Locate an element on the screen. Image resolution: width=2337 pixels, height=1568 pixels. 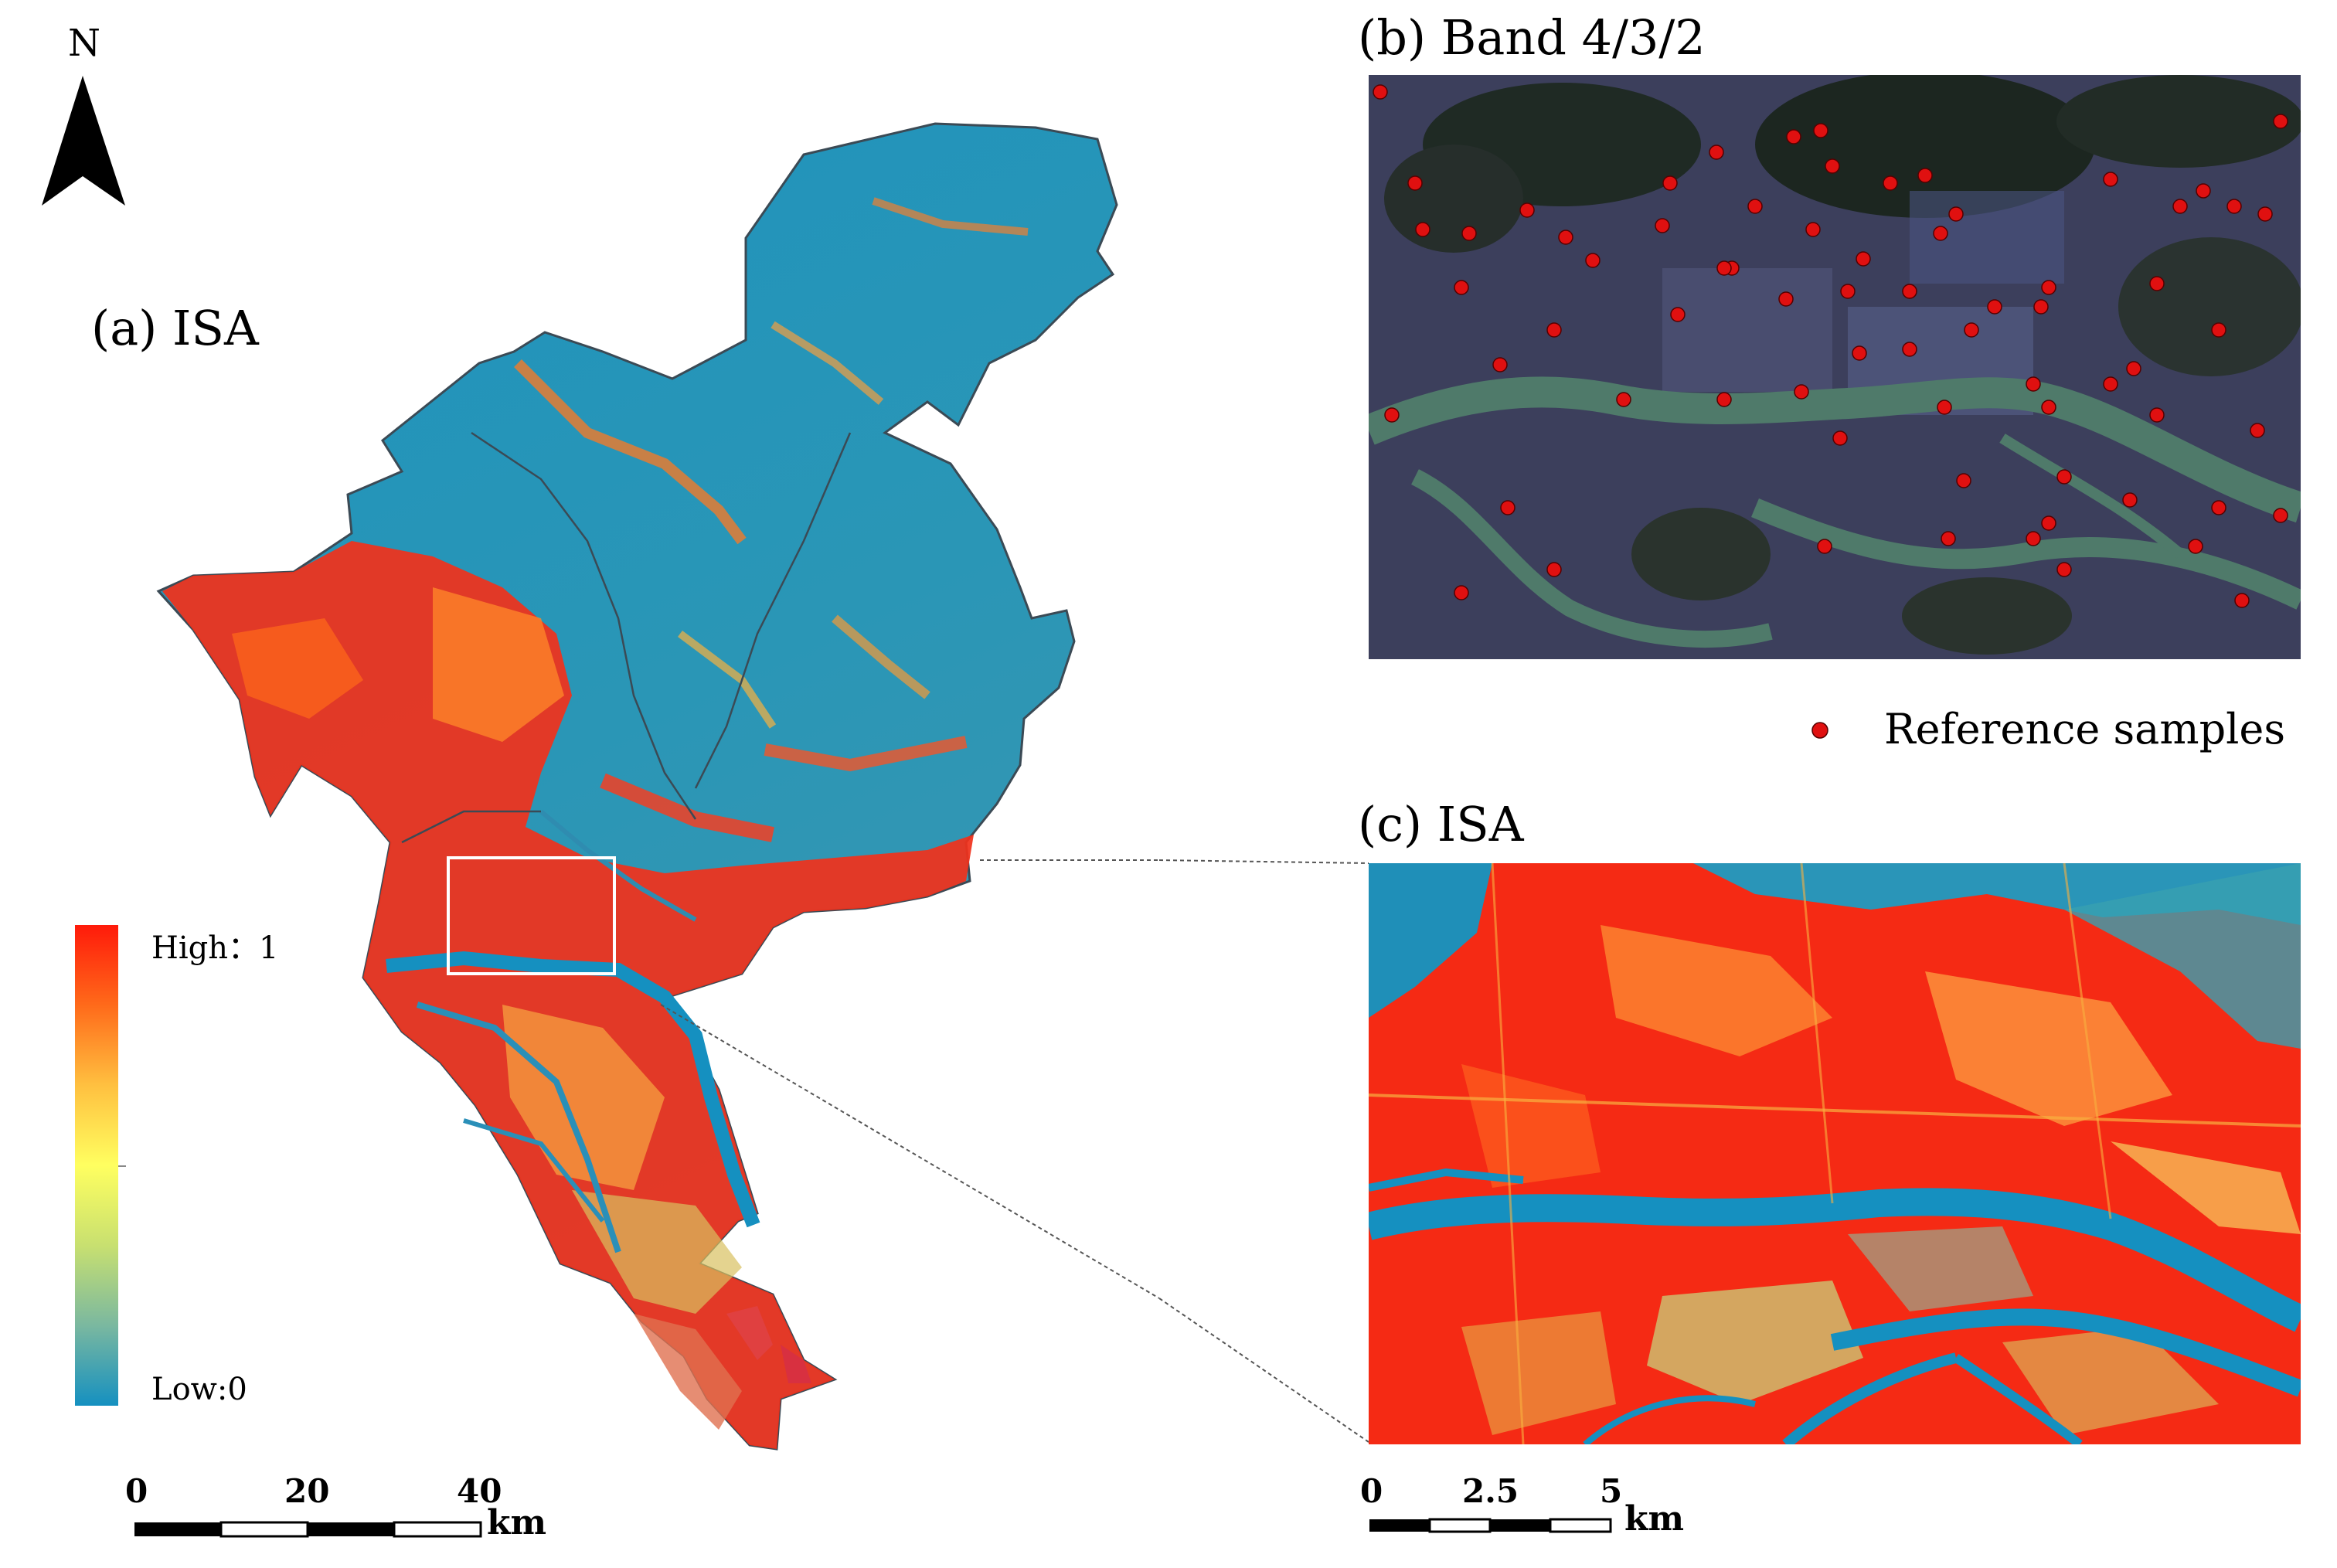
zoom-main-river is located at coordinates (1835, 1260).